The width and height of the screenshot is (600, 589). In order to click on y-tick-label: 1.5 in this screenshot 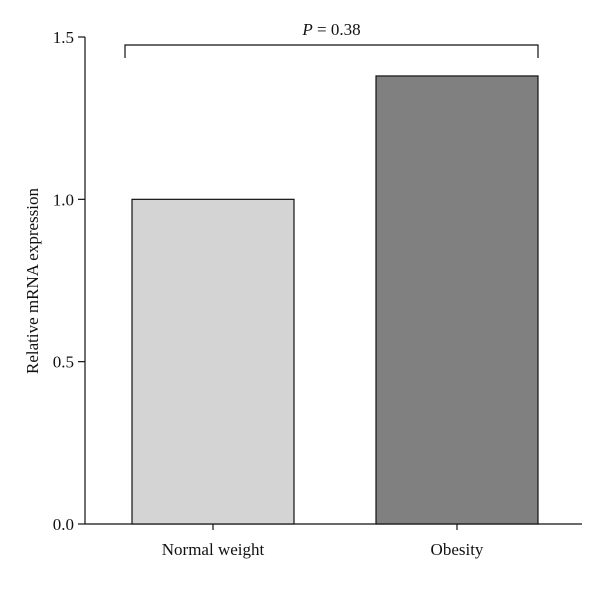, I will do `click(63, 37)`.